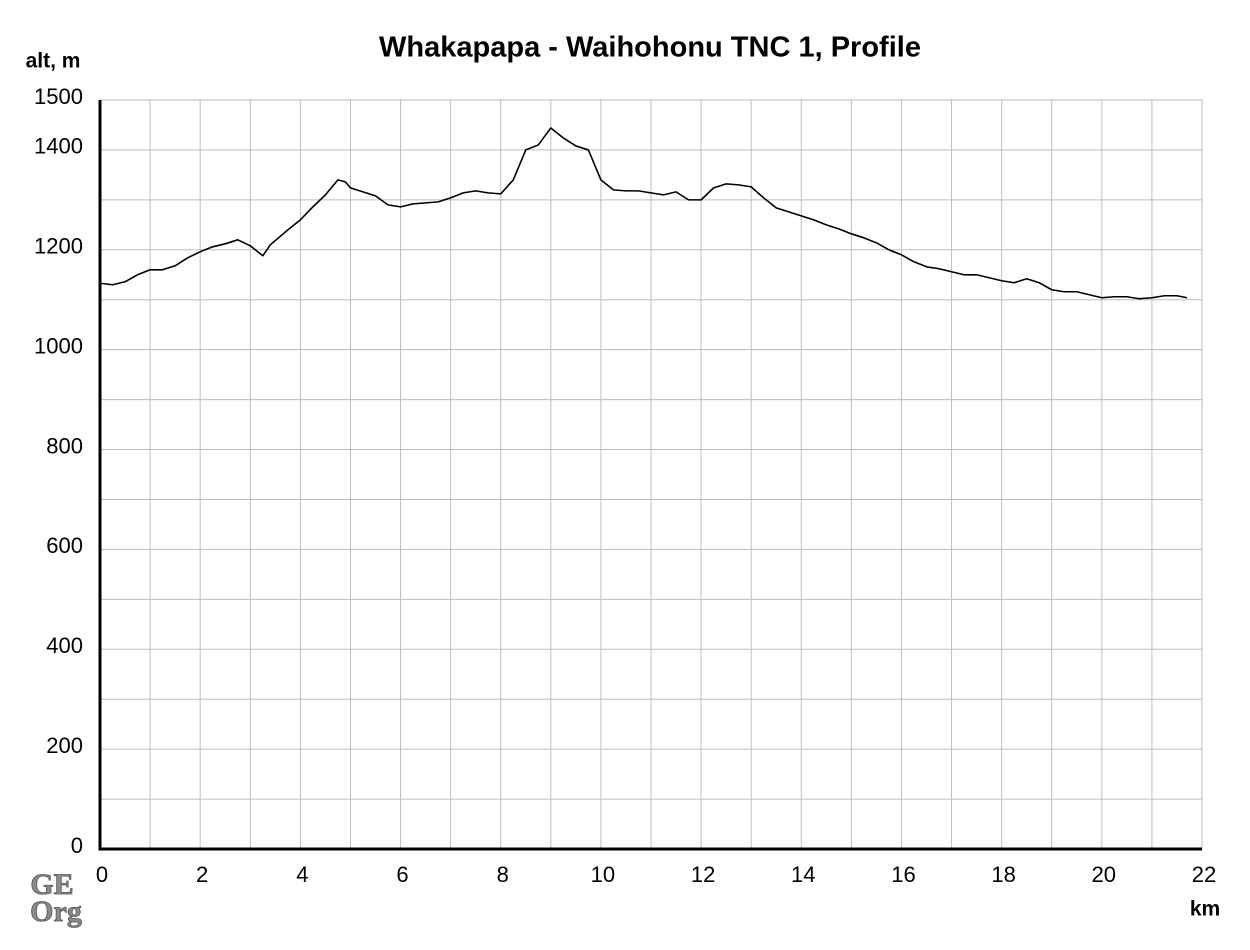 The image size is (1250, 950). What do you see at coordinates (56, 911) in the screenshot?
I see `watermark: Org` at bounding box center [56, 911].